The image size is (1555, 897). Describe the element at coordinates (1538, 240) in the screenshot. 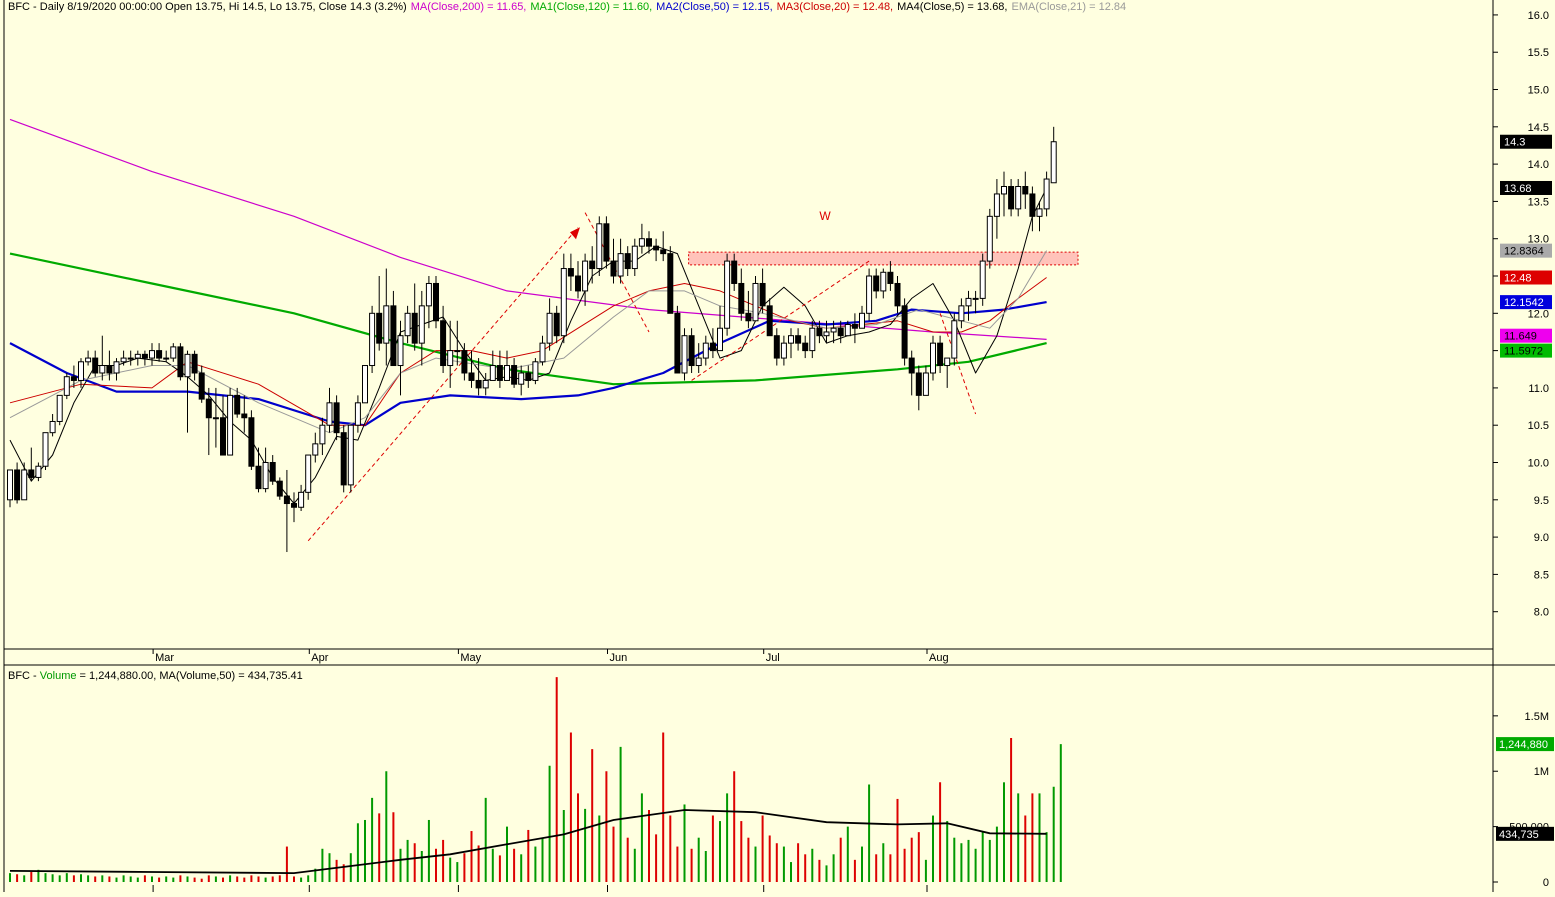

I see `price-tick-label: 13.0` at that location.